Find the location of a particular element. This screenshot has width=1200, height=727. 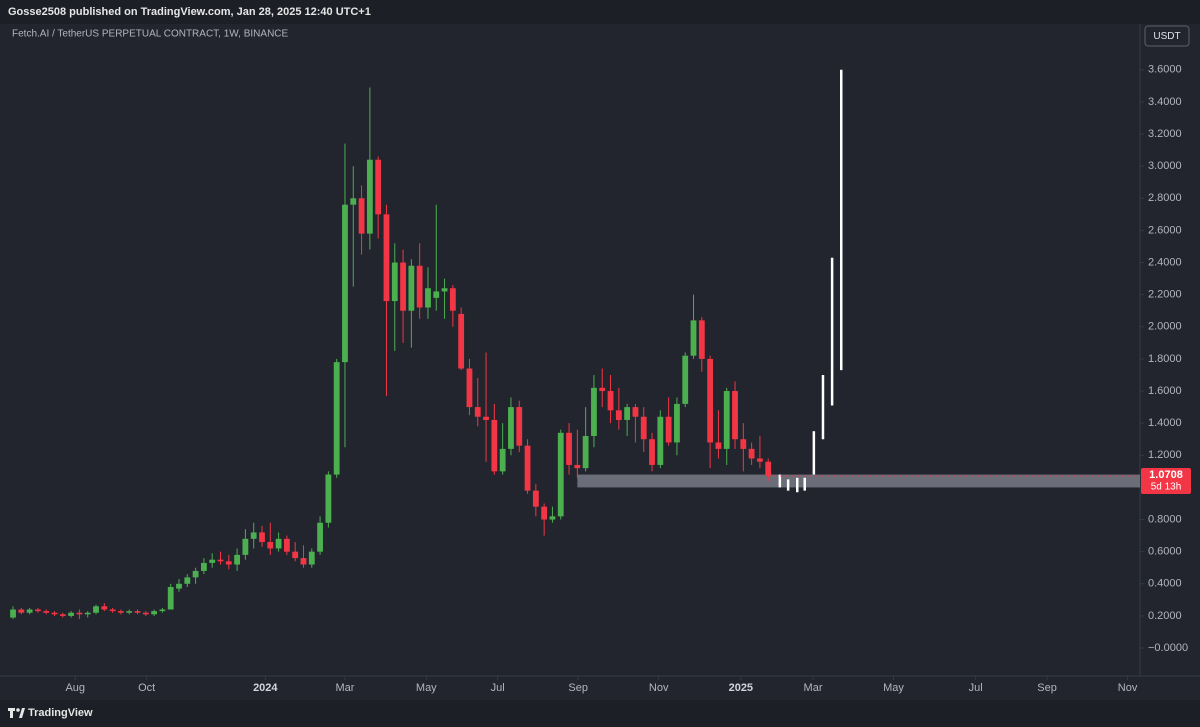

y-tick-label: 2.8000 is located at coordinates (1165, 198).